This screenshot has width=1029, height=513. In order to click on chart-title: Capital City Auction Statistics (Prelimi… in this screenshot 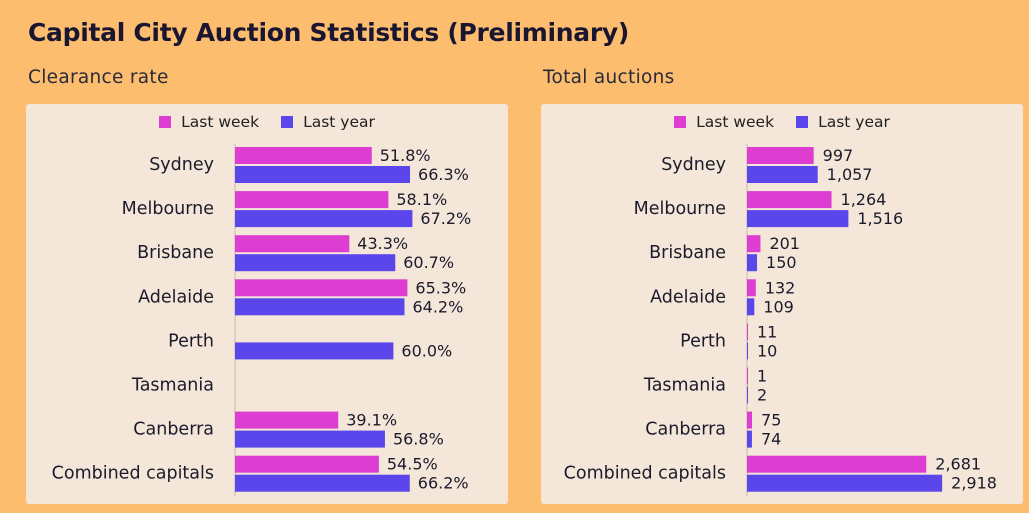, I will do `click(328, 32)`.